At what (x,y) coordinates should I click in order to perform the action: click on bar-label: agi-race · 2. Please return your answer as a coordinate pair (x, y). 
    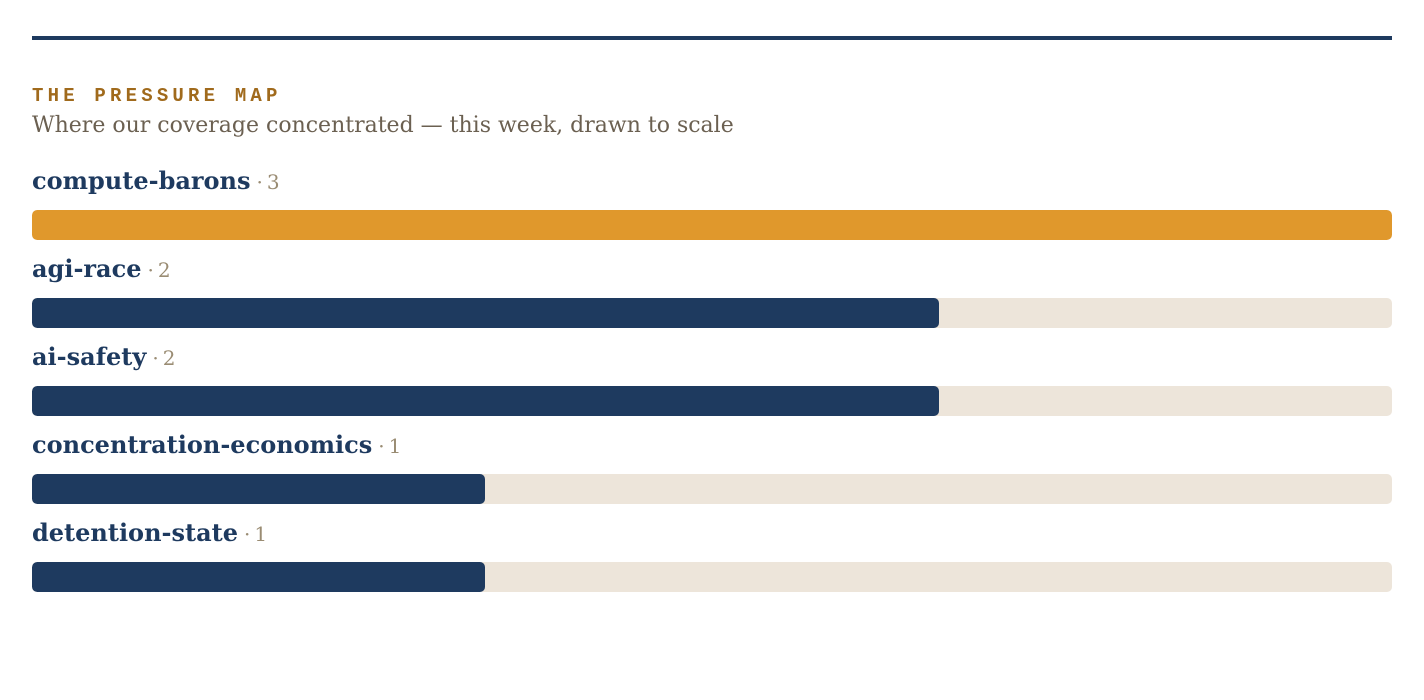
    Looking at the image, I should click on (101, 269).